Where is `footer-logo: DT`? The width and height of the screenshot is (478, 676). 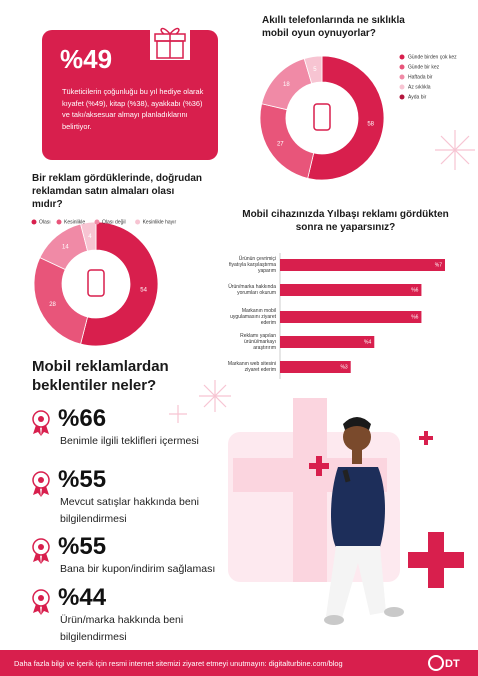 footer-logo: DT is located at coordinates (452, 664).